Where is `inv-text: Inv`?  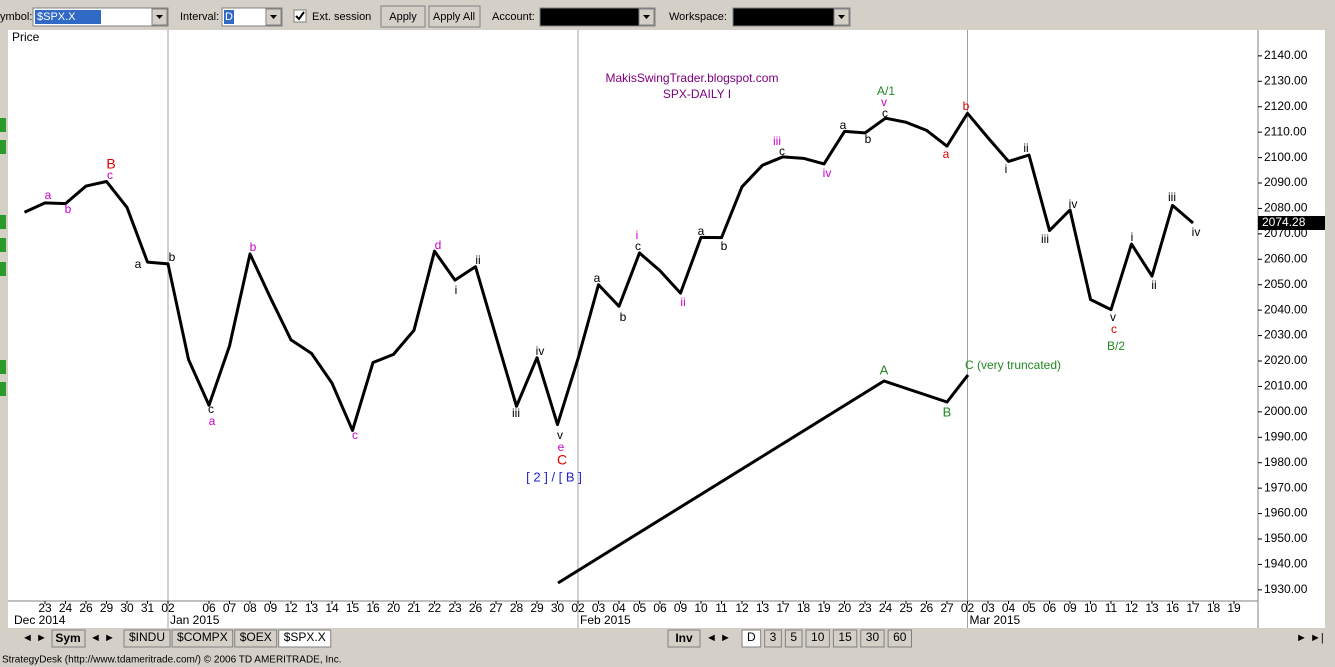
inv-text: Inv is located at coordinates (684, 638).